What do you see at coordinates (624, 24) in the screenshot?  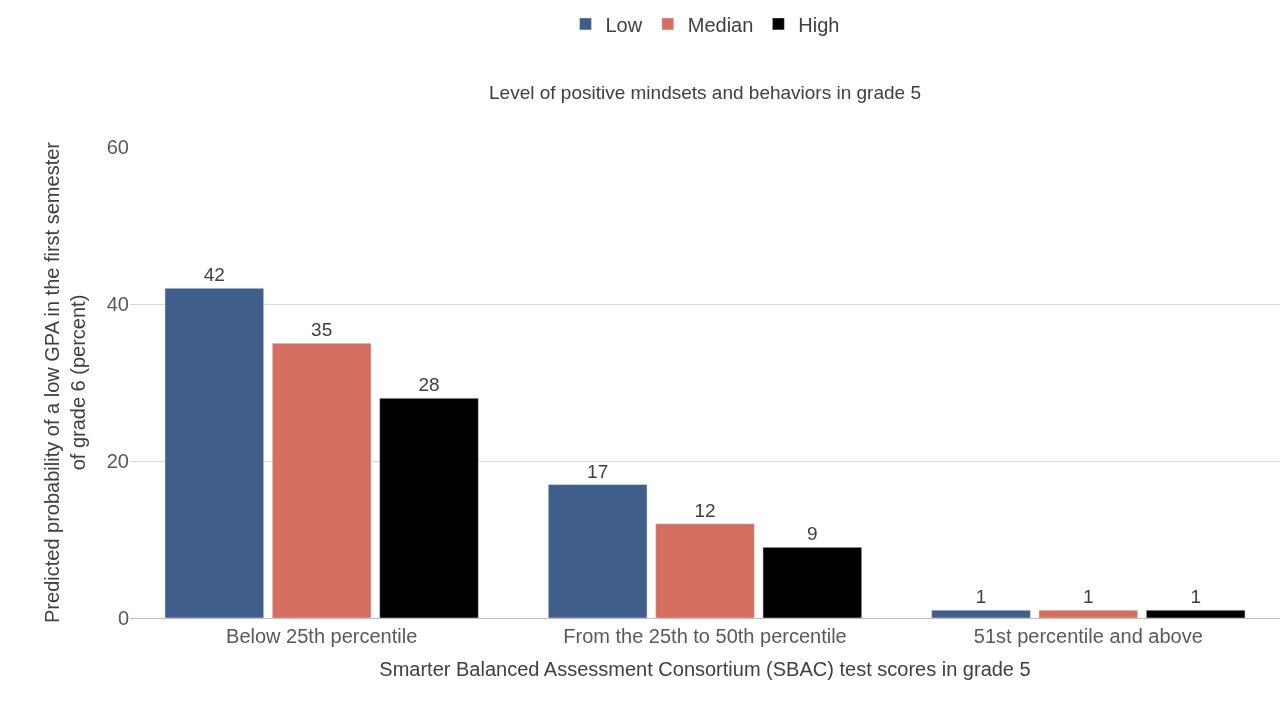 I see `legend-label: Low` at bounding box center [624, 24].